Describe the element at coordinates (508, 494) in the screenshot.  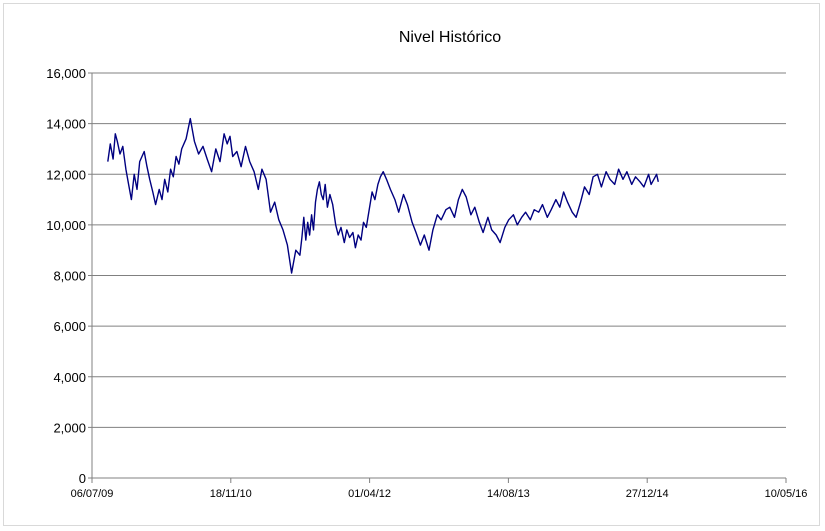
I see `x-tick-label: 14/08/13` at that location.